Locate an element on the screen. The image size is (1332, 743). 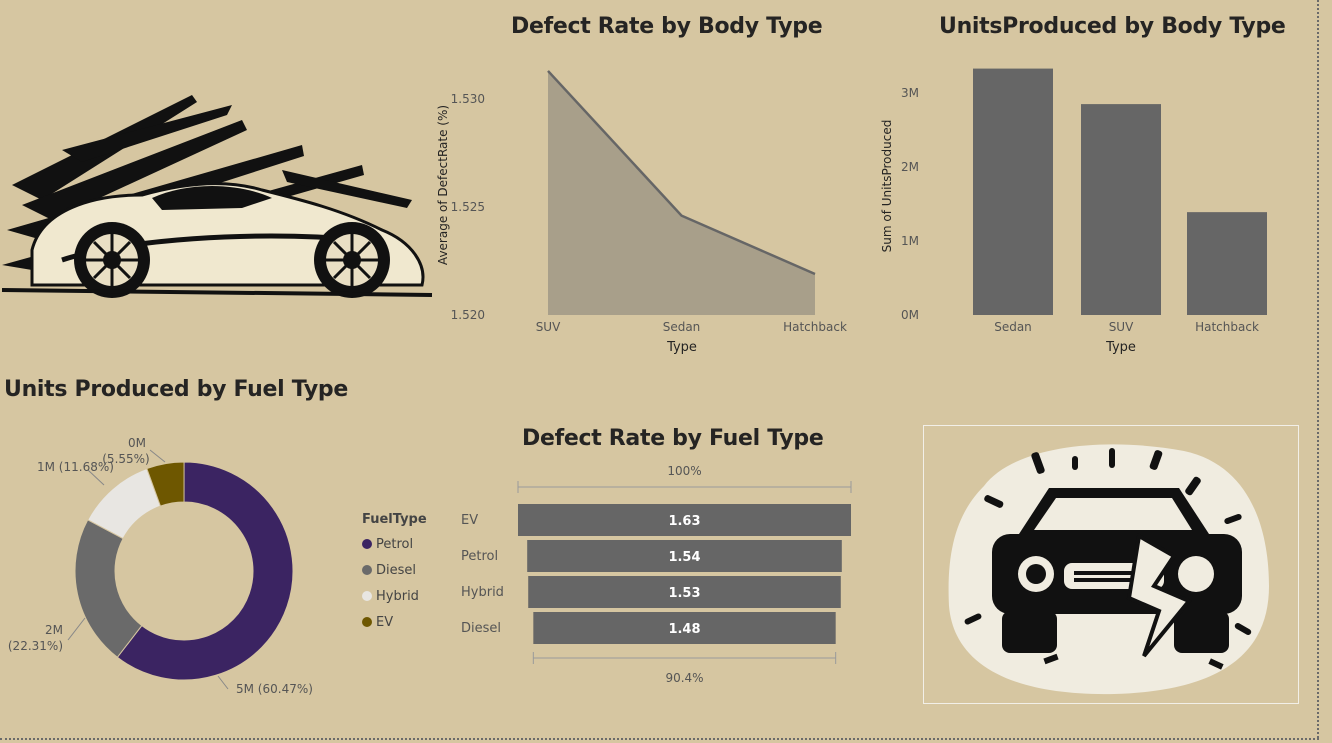
funnel-value-label: 1.63 is located at coordinates (684, 521).